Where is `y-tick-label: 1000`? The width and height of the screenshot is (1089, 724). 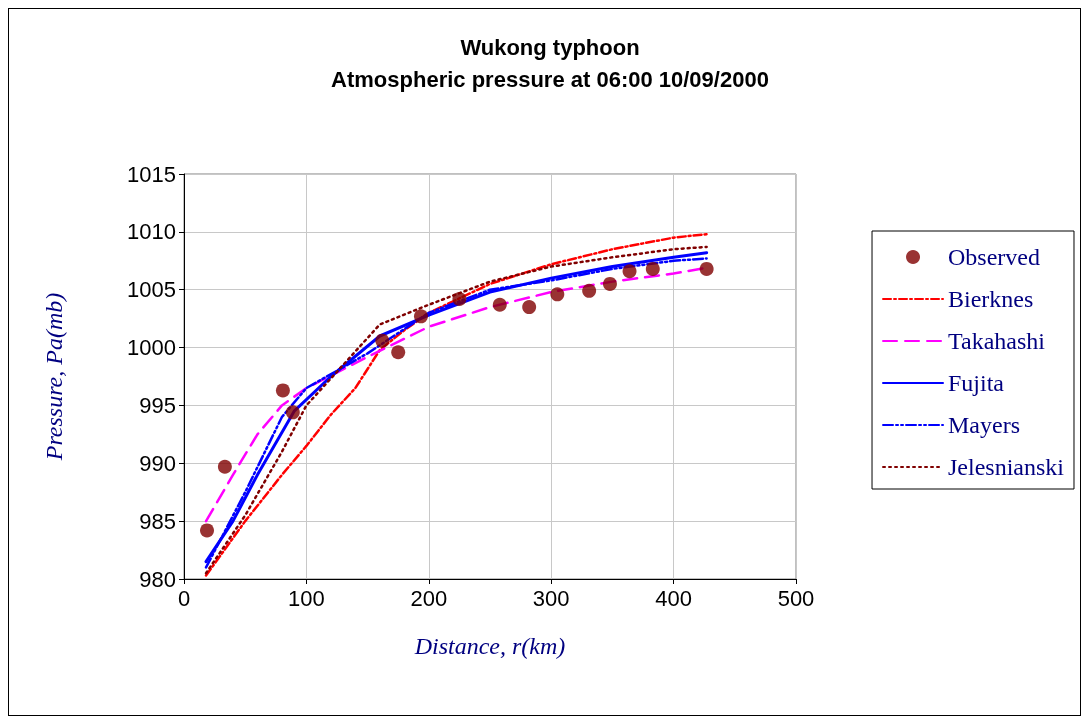
y-tick-label: 1000 is located at coordinates (151, 348).